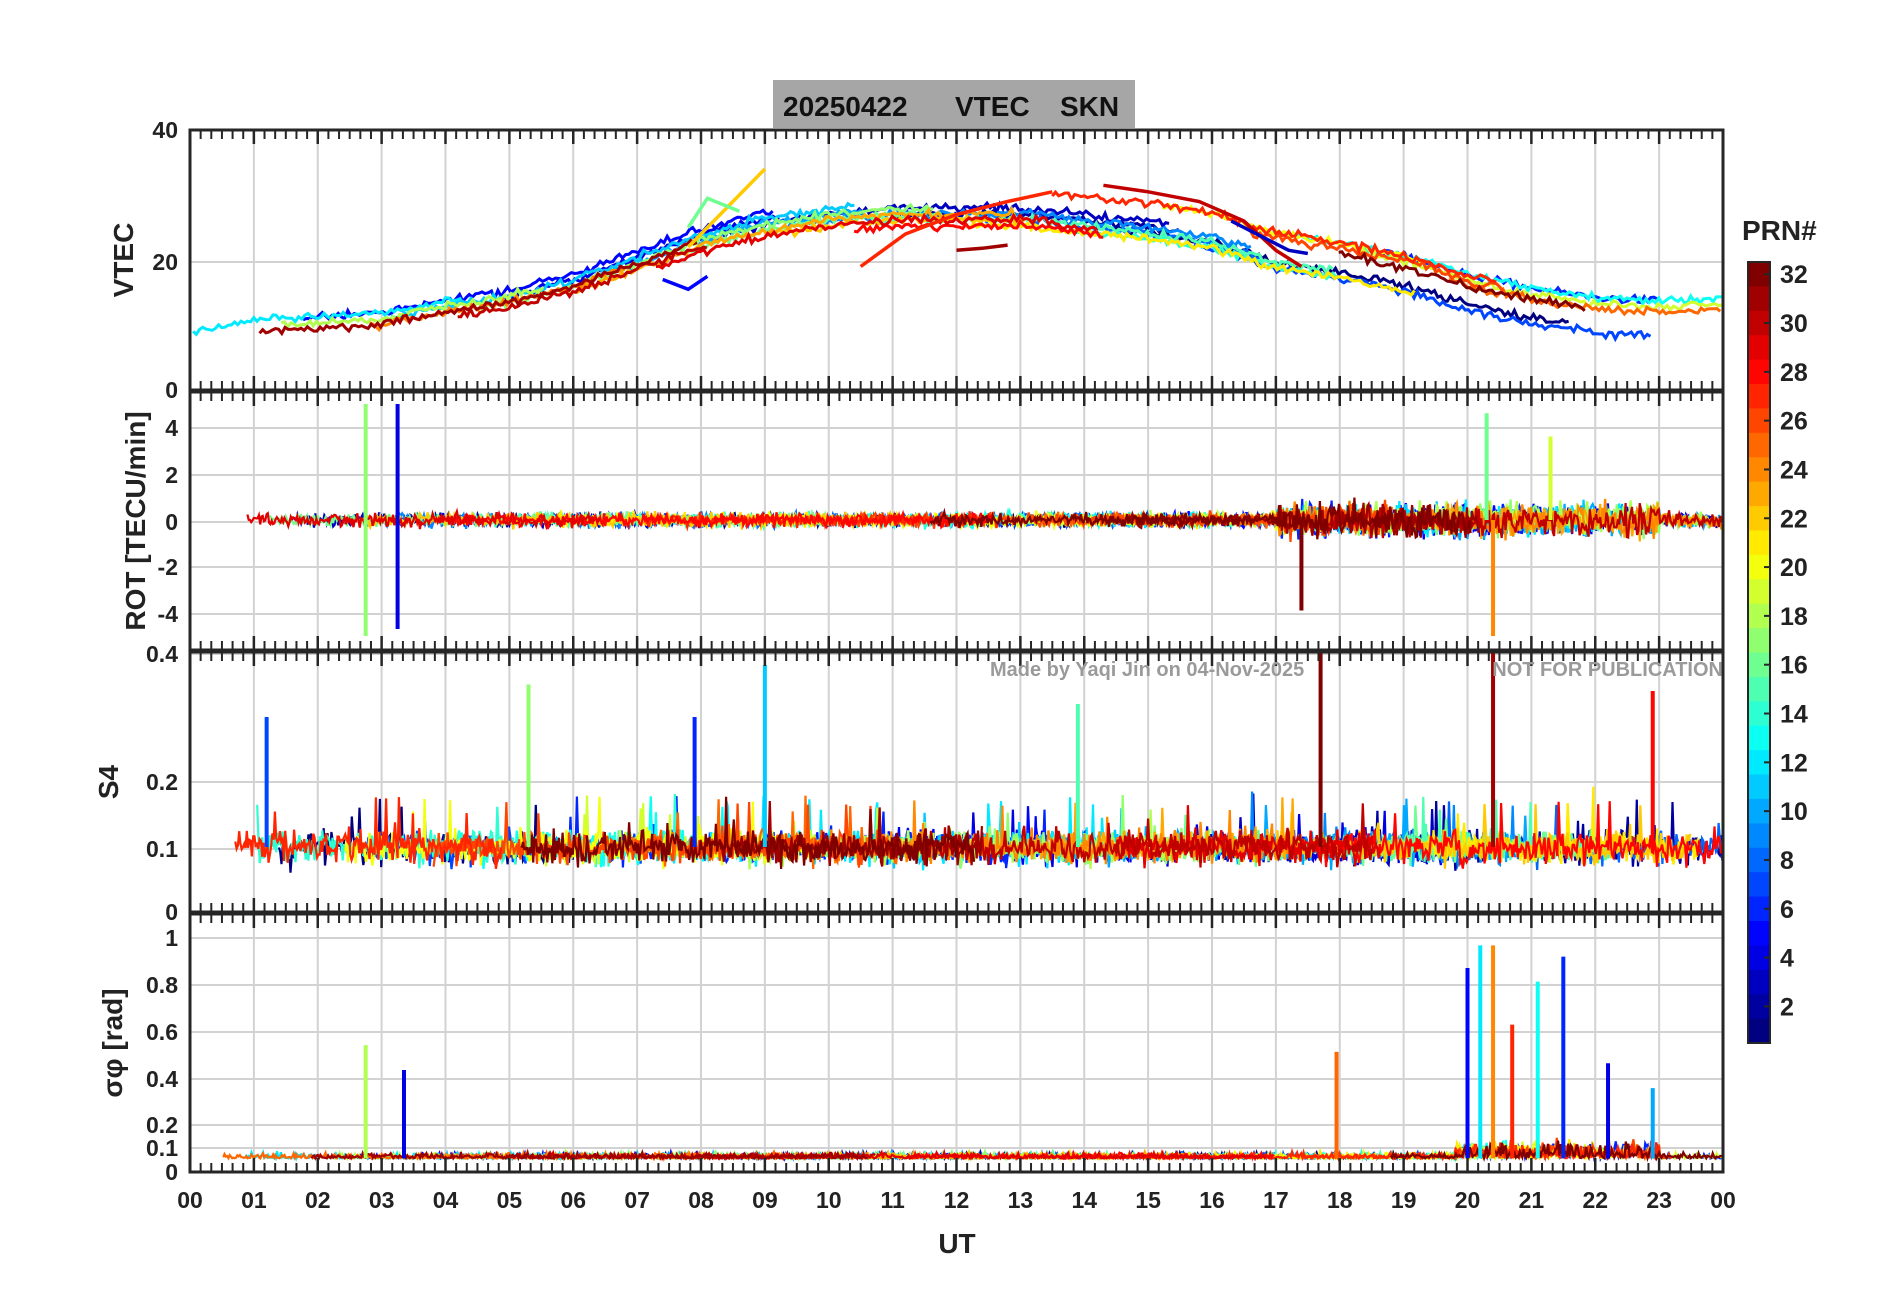  Describe the element at coordinates (165, 262) in the screenshot. I see `y-tick-label: 20` at that location.